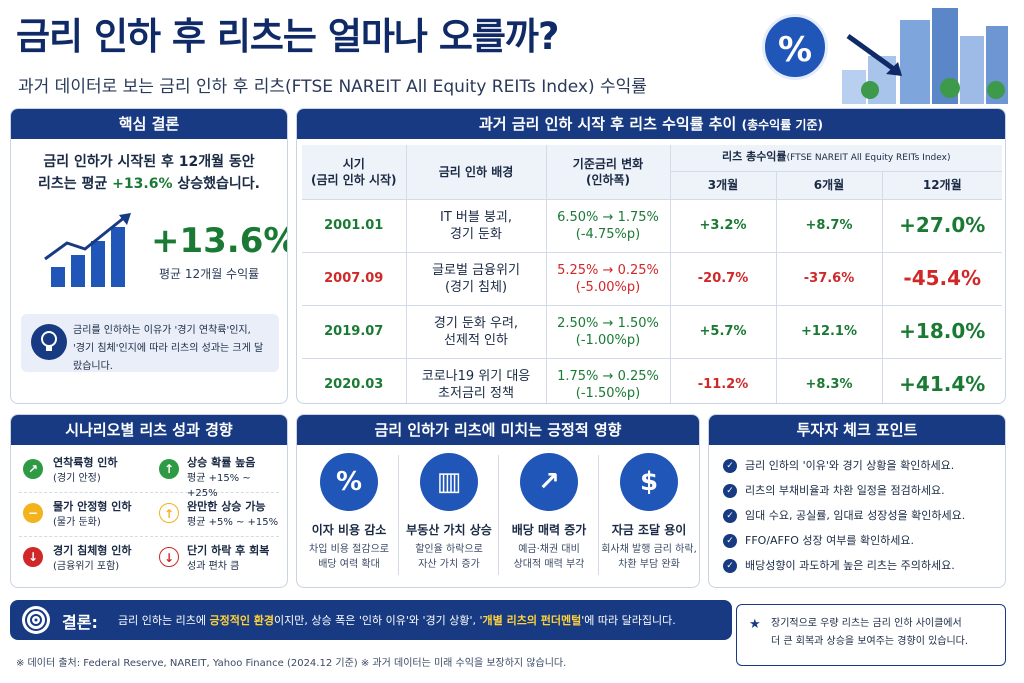 This screenshot has width=1024, height=683. I want to click on money-bag-icon: $, so click(649, 482).